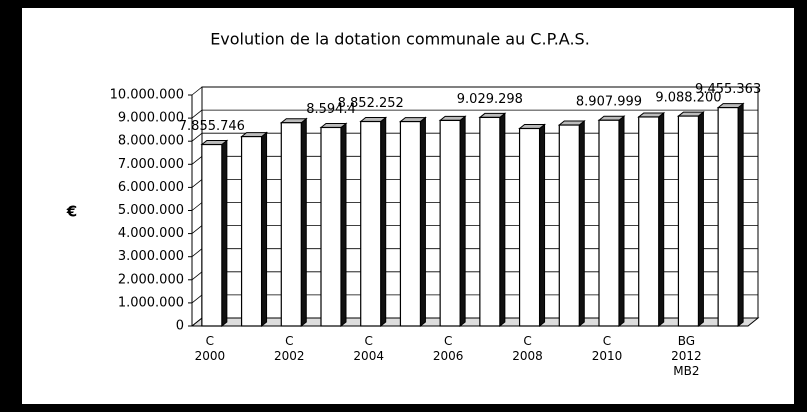  What do you see at coordinates (151, 118) in the screenshot?
I see `y-tick-label: 9.000.000` at bounding box center [151, 118].